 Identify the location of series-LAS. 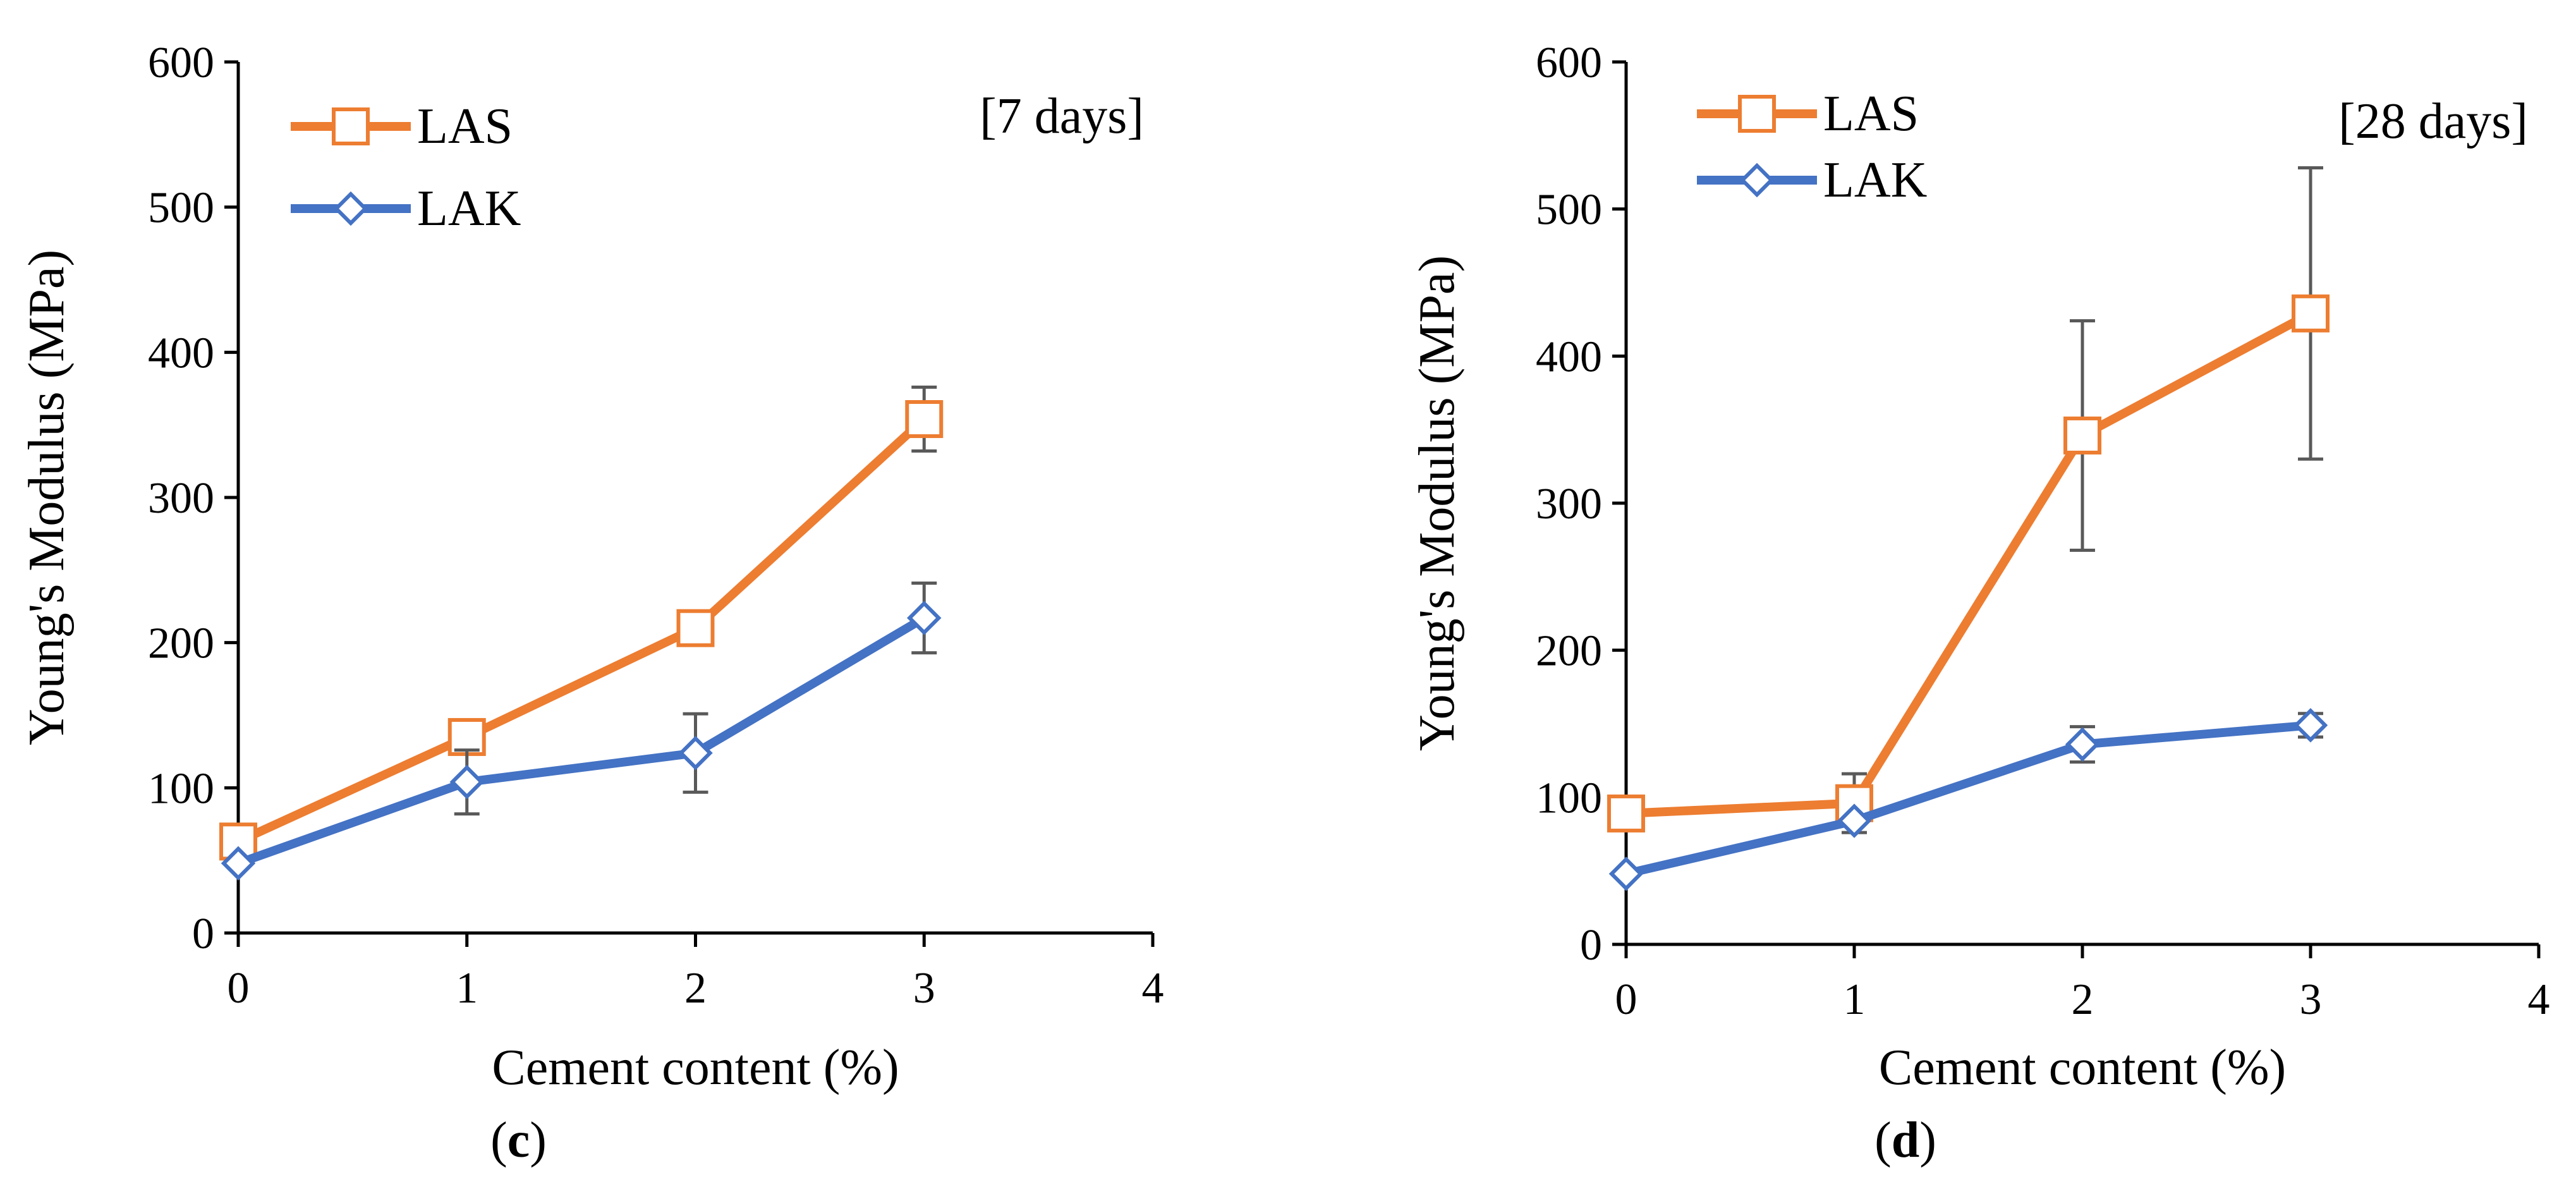
(581, 623).